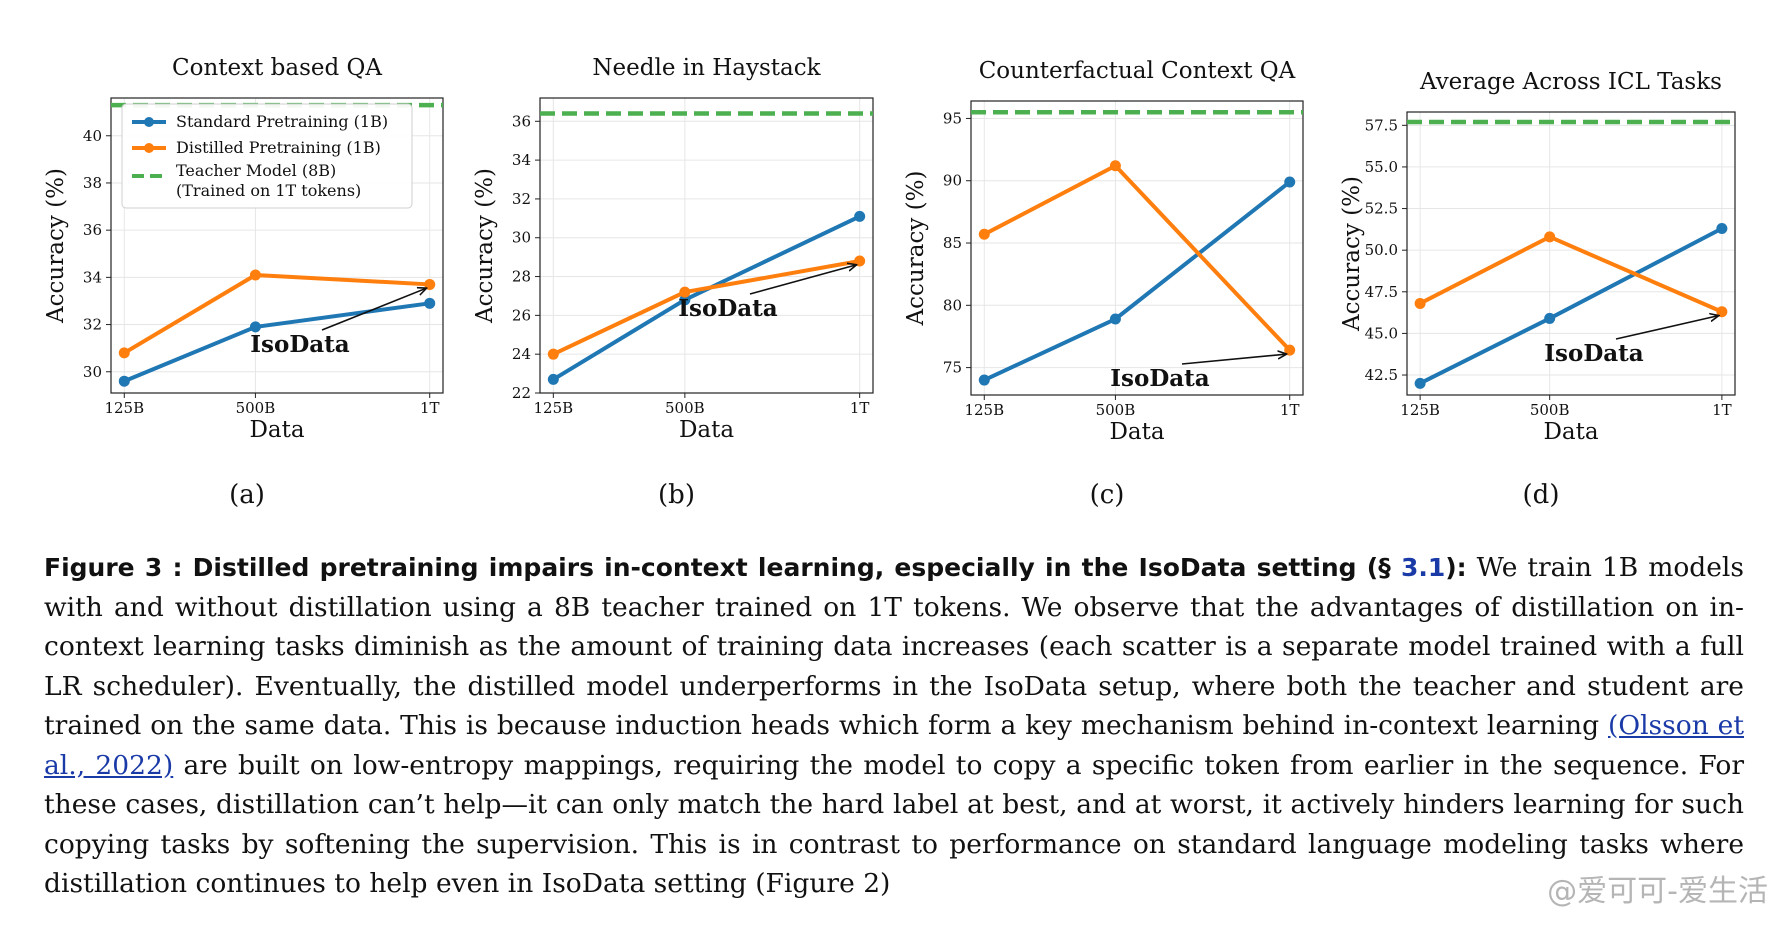  Describe the element at coordinates (1423, 567) in the screenshot. I see `caption-section-ref: 3.1` at that location.